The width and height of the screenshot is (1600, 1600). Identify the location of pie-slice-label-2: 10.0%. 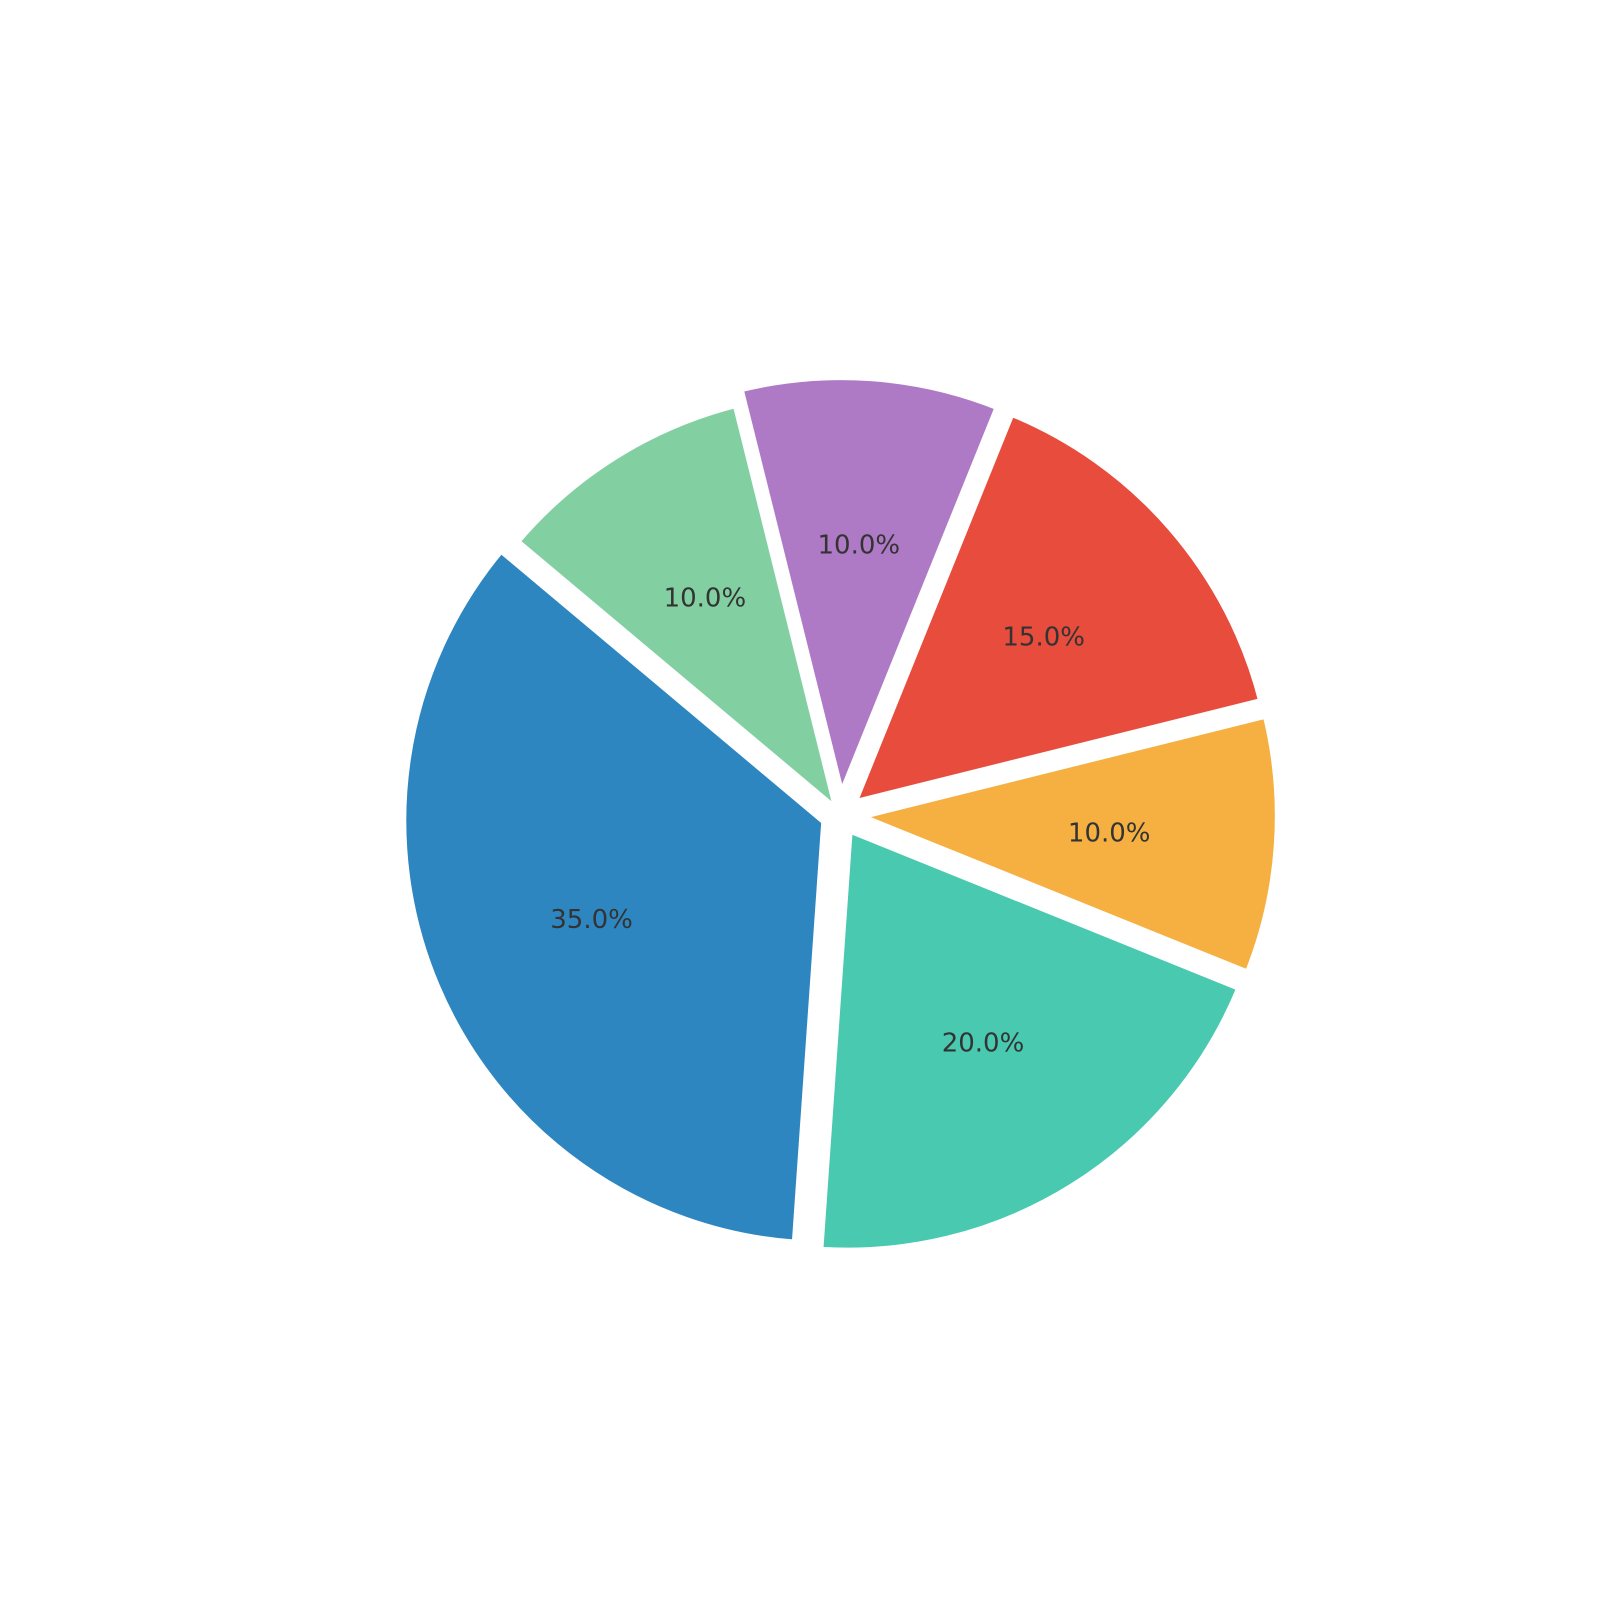
(1109, 833).